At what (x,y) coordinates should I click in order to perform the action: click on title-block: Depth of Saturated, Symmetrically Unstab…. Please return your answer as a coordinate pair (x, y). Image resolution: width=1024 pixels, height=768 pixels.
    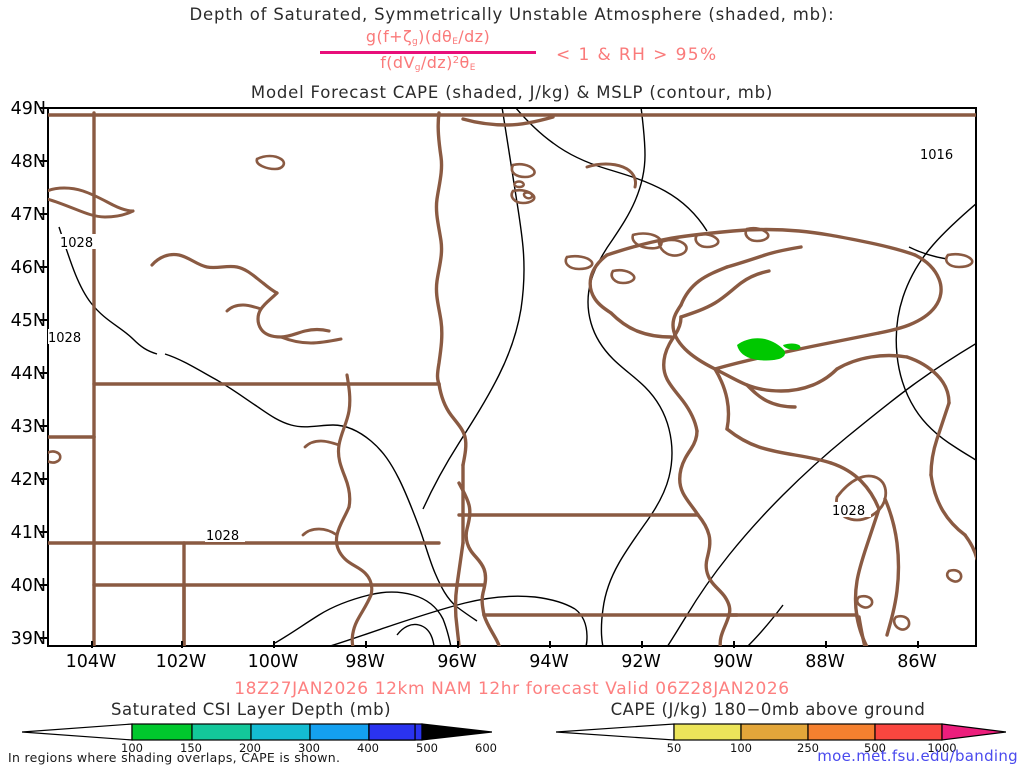
    Looking at the image, I should click on (512, 51).